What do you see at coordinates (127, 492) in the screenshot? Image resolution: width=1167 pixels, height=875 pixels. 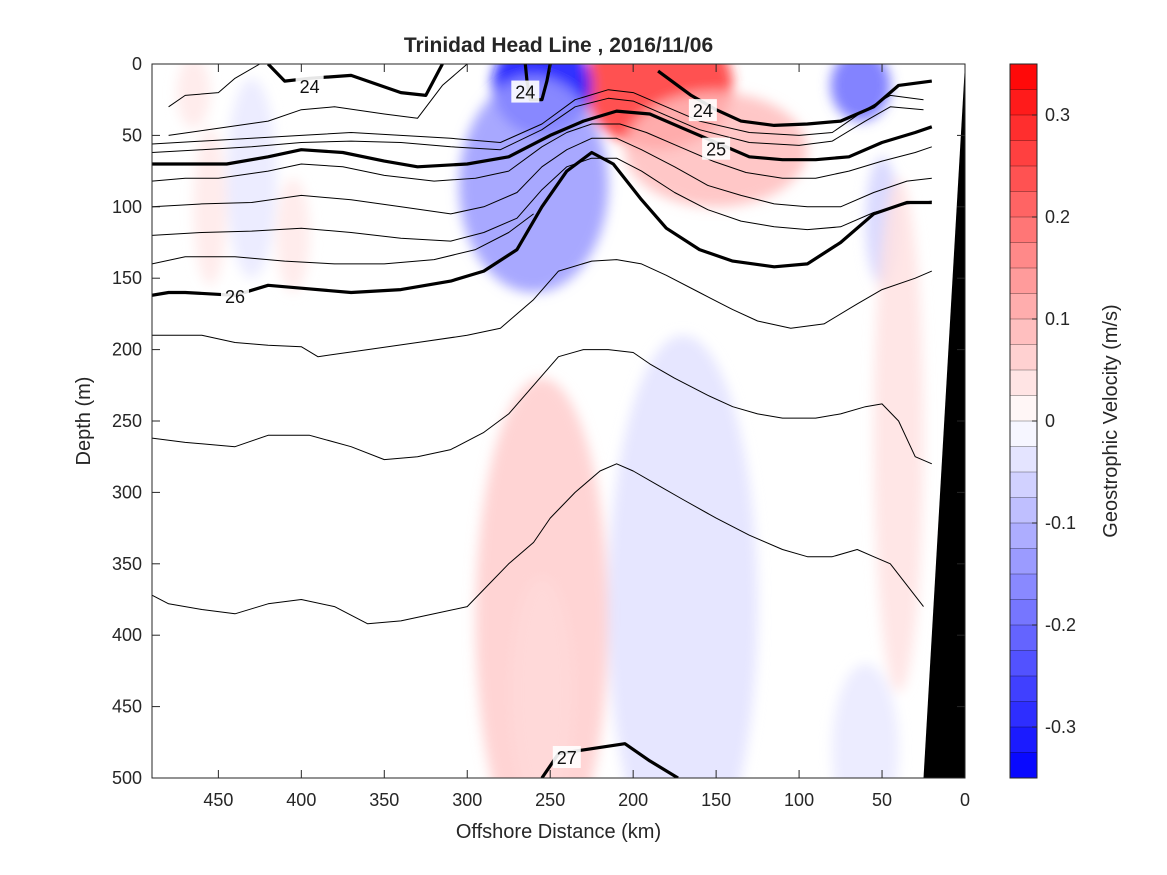 I see `y-tick-label: 300` at bounding box center [127, 492].